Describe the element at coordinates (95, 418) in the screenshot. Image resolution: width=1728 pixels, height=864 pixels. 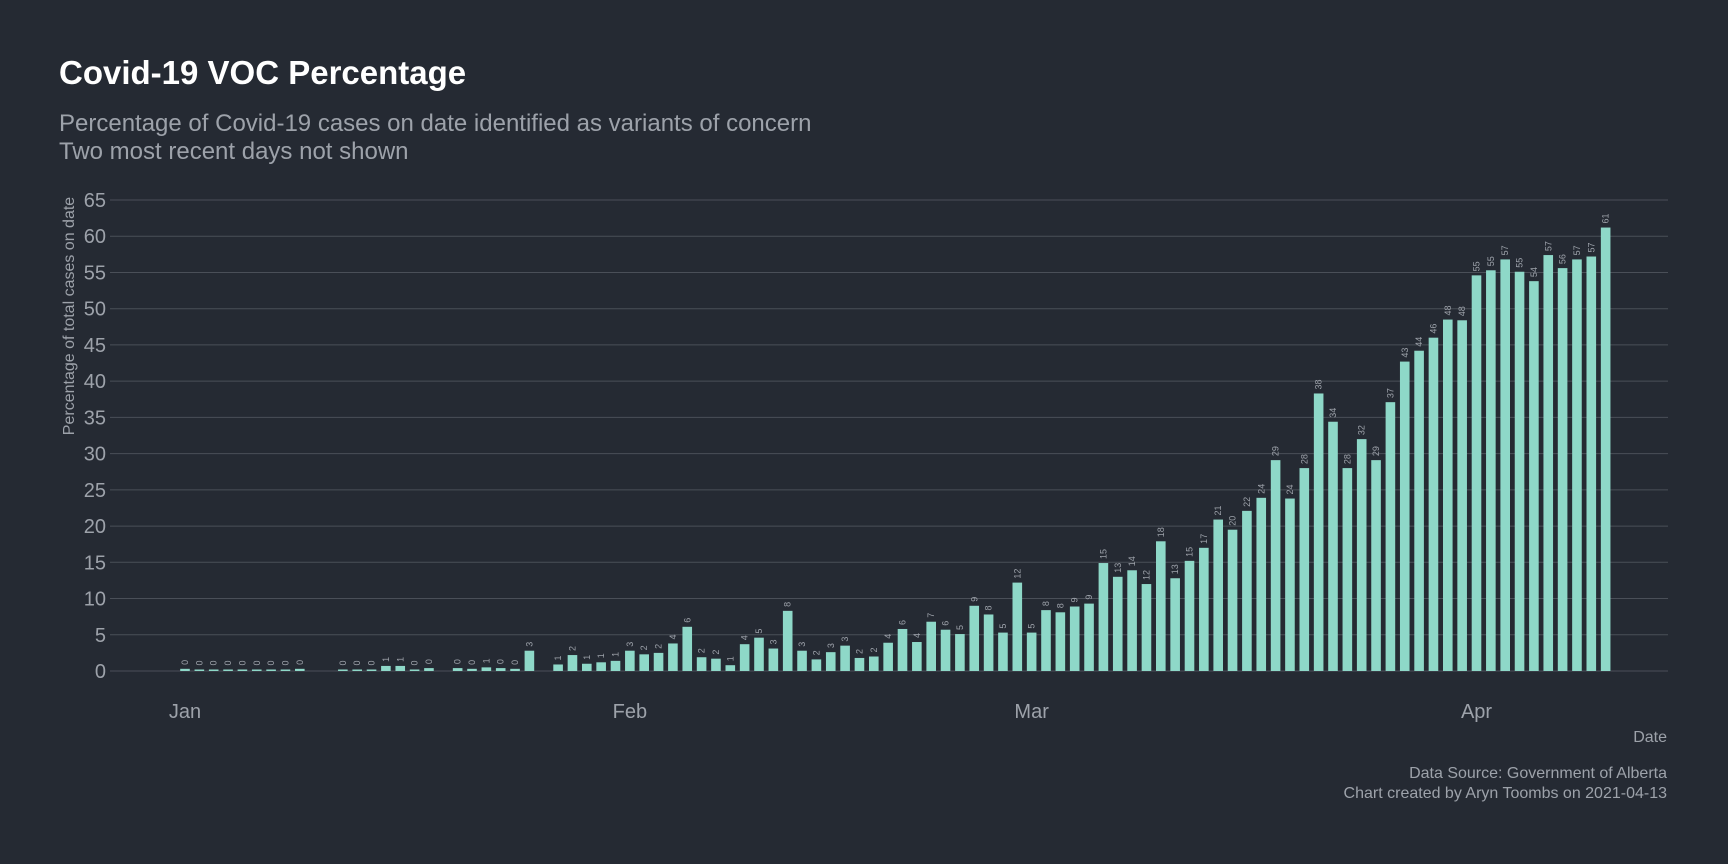
I see `y-tick-label: 35` at that location.